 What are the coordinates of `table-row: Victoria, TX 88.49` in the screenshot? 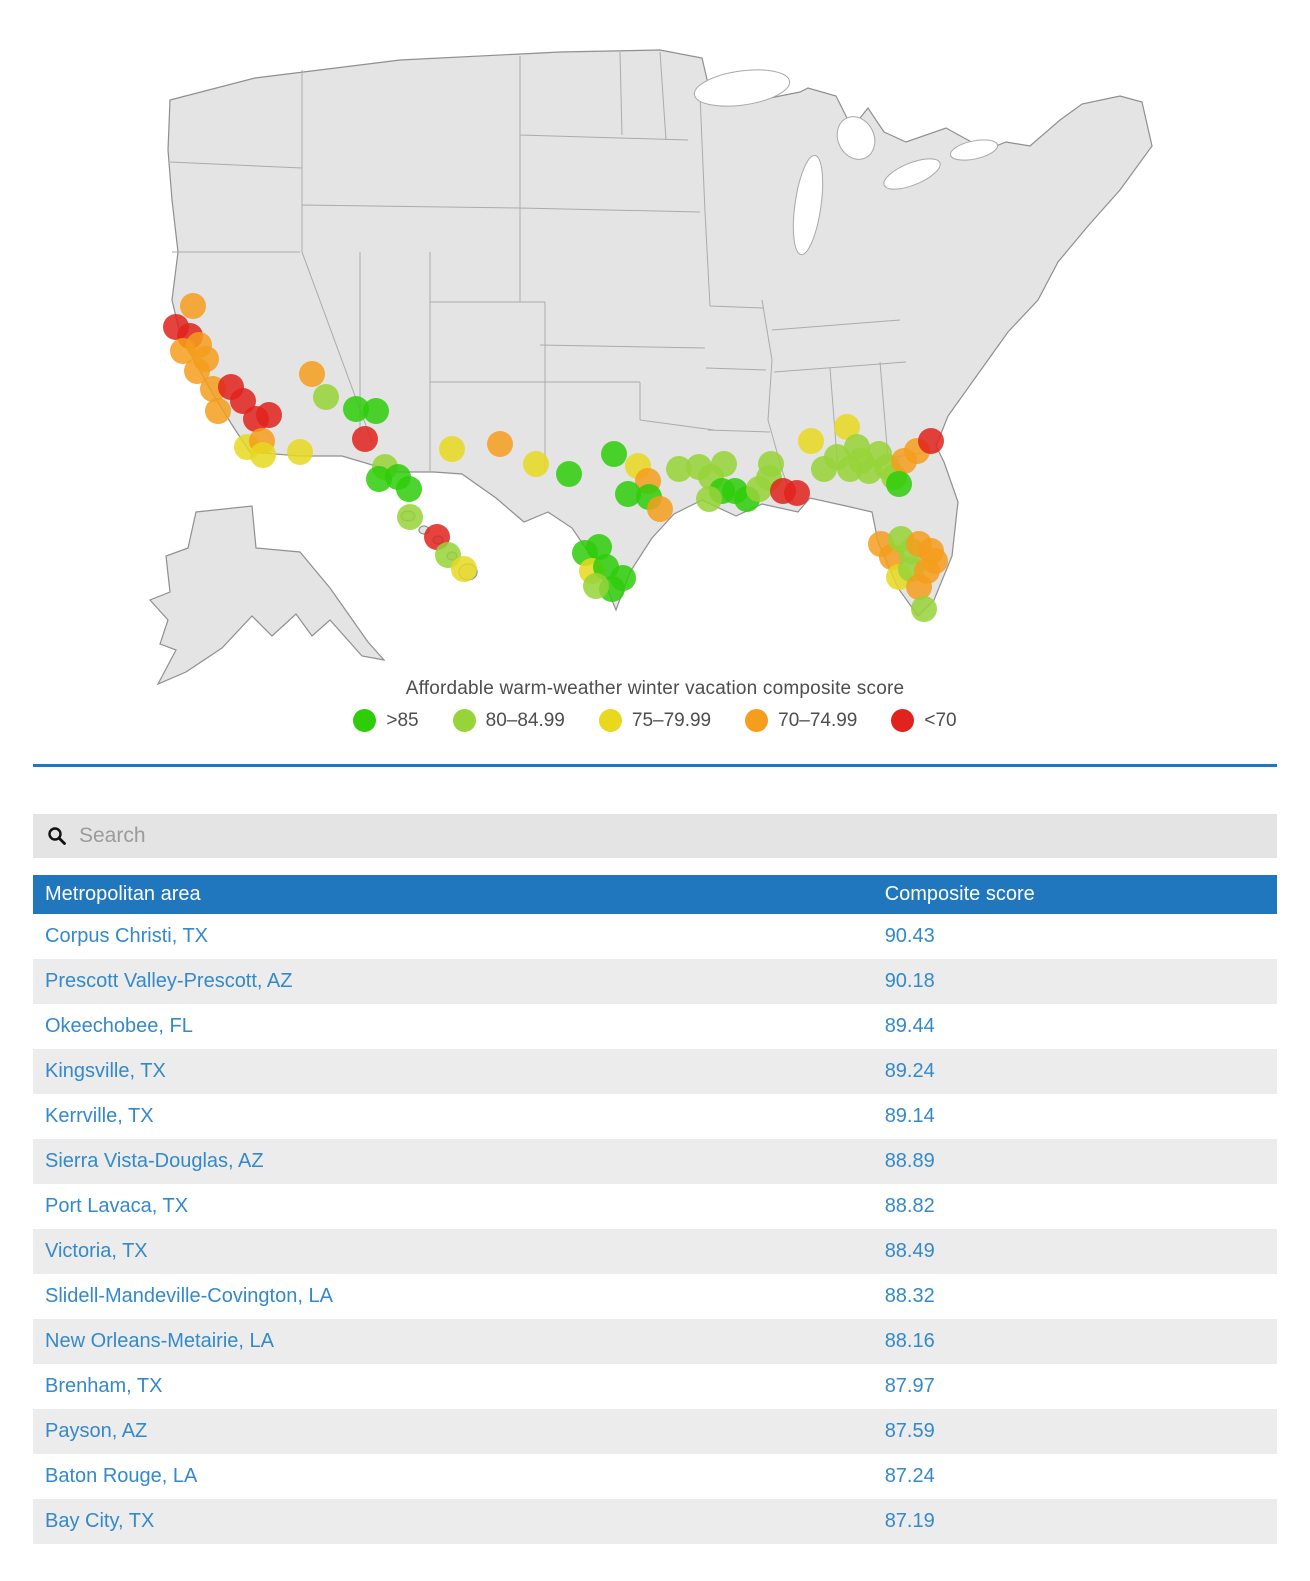 It's located at (655, 1251).